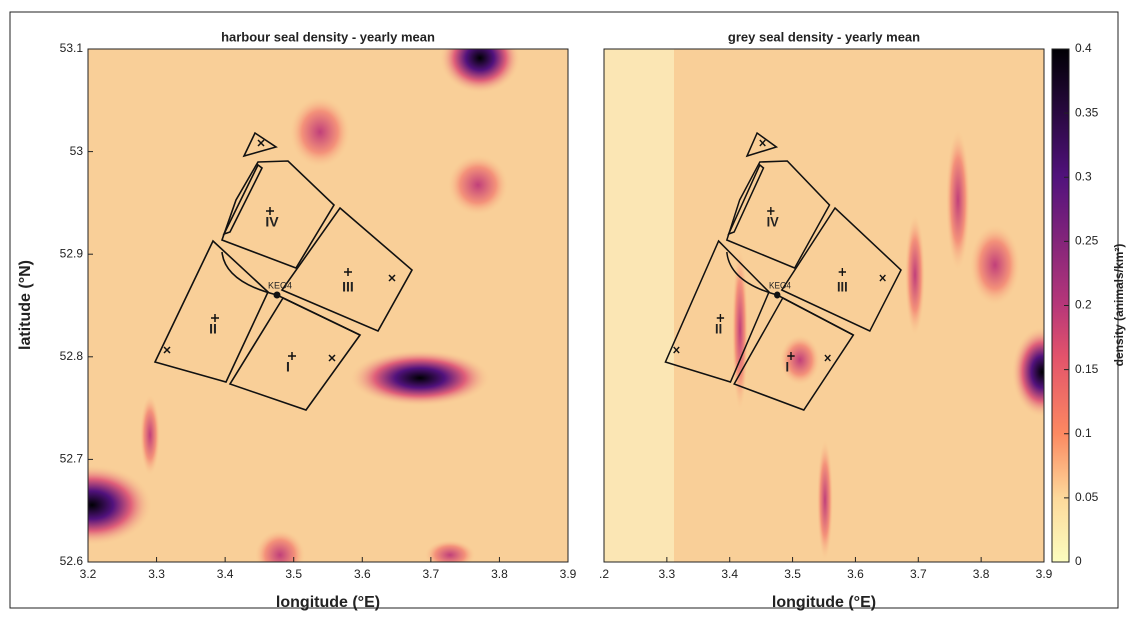 Image resolution: width=1128 pixels, height=618 pixels. I want to click on colorbar-tick-label: 0, so click(1078, 561).